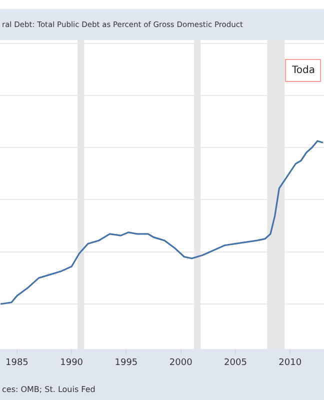 Image resolution: width=324 pixels, height=400 pixels. Describe the element at coordinates (181, 363) in the screenshot. I see `x-tick-label: 2000` at that location.